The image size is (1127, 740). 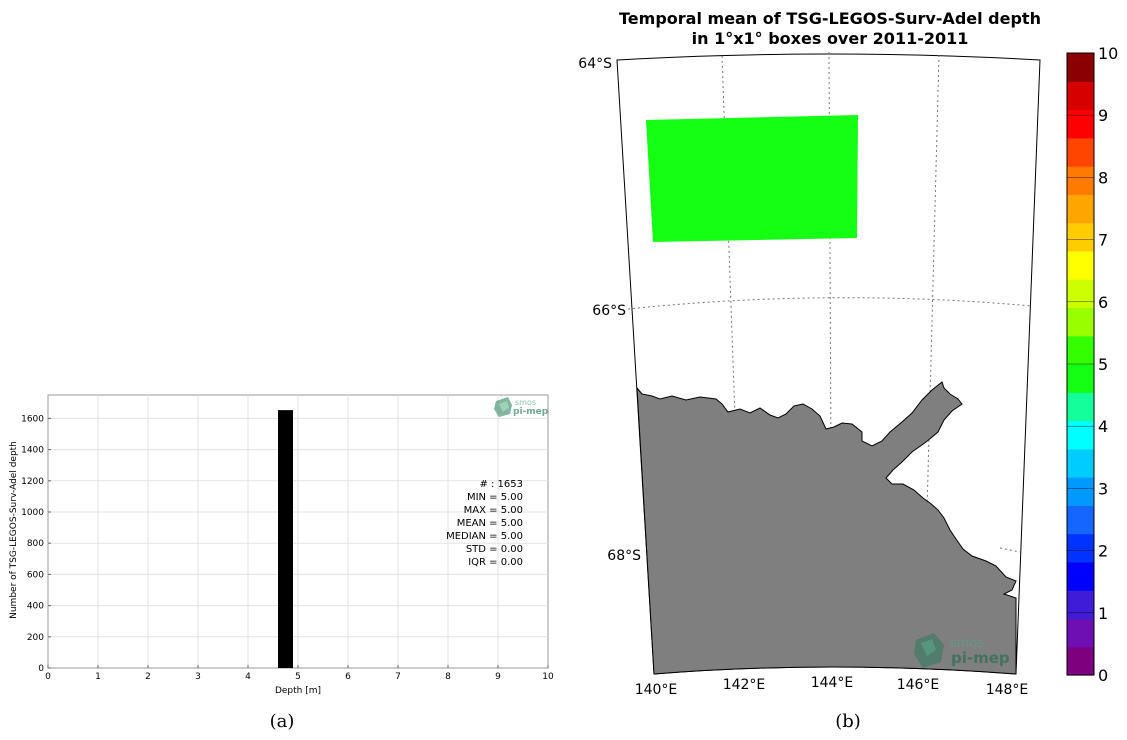 I want to click on histogram-logo-line1: smos, so click(x=525, y=402).